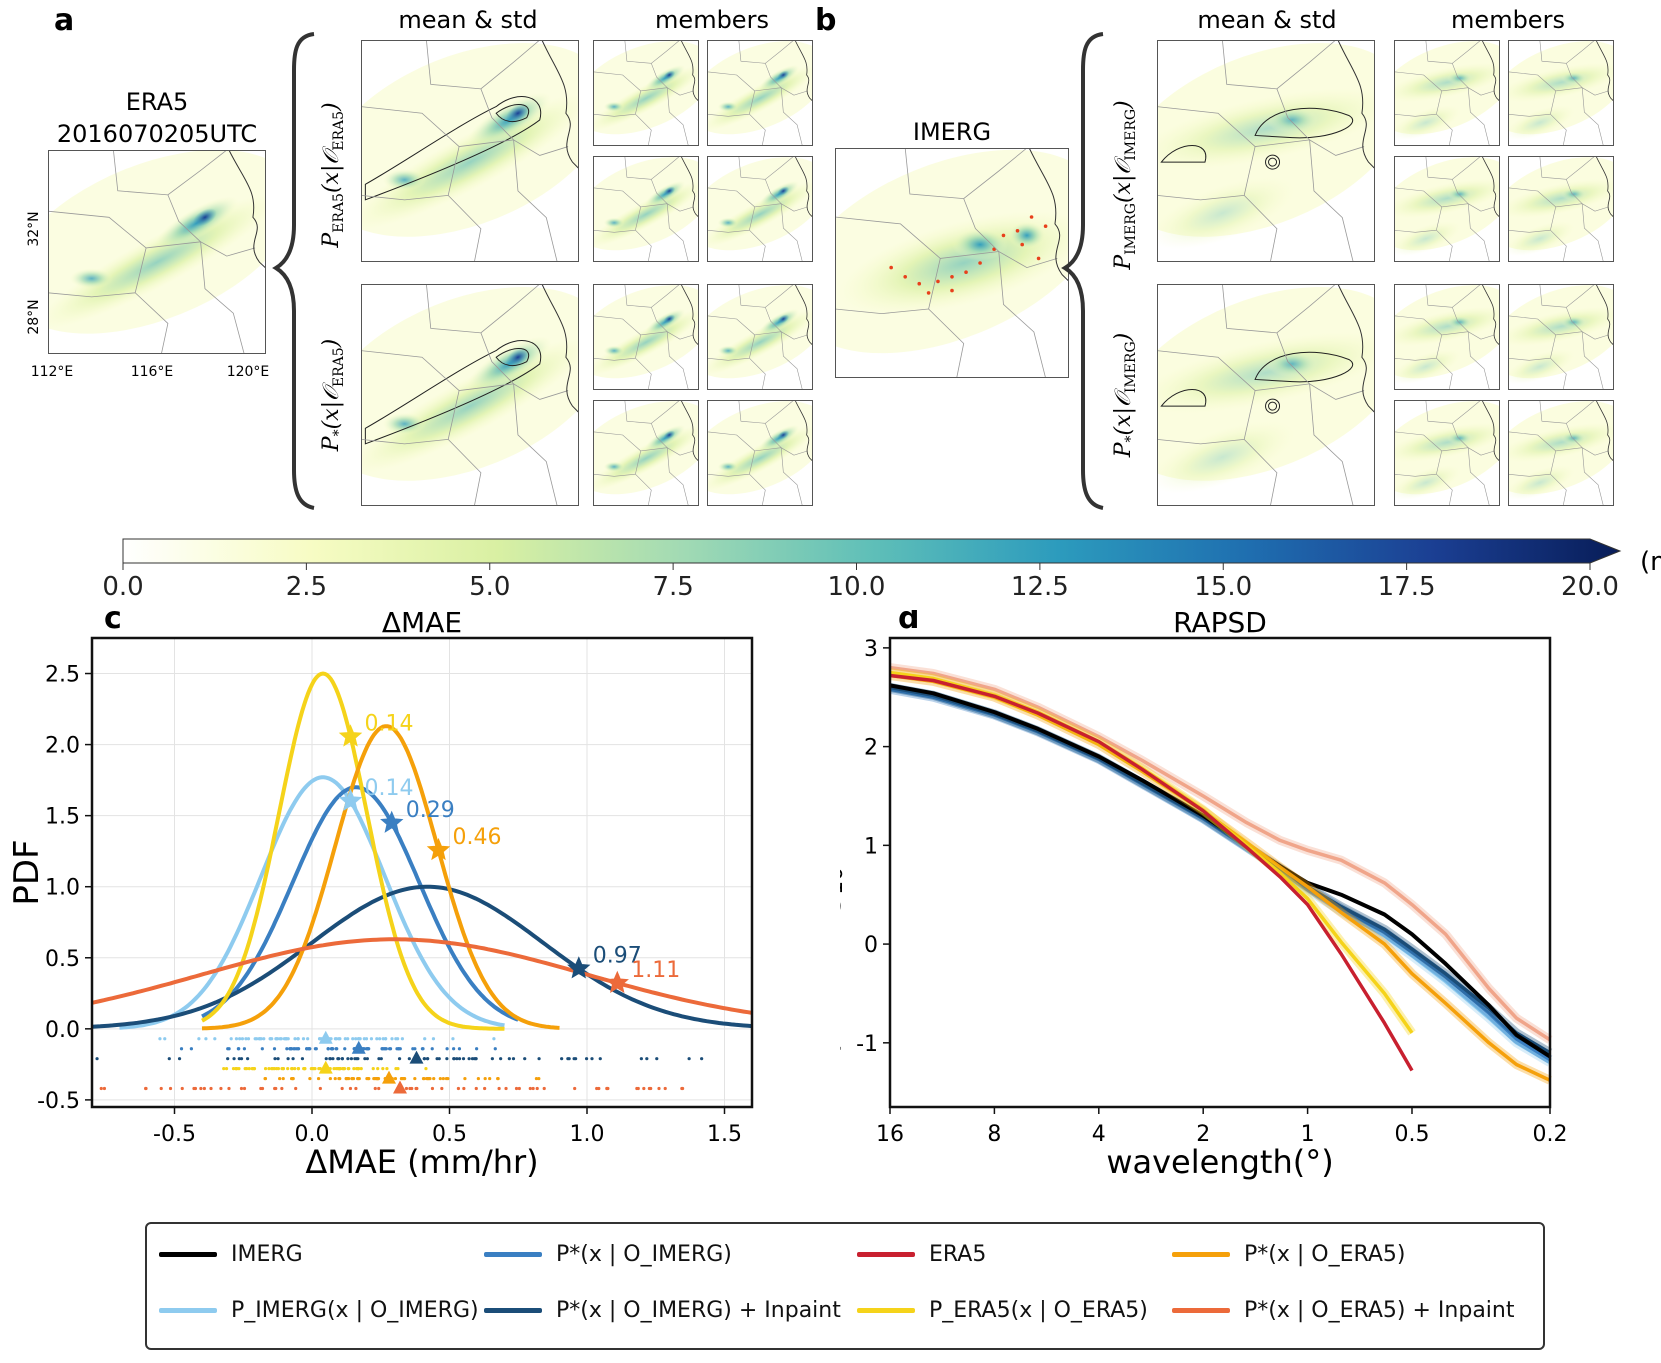 The height and width of the screenshot is (1363, 1661). Describe the element at coordinates (908, 623) in the screenshot. I see `panel-label-d: d` at that location.